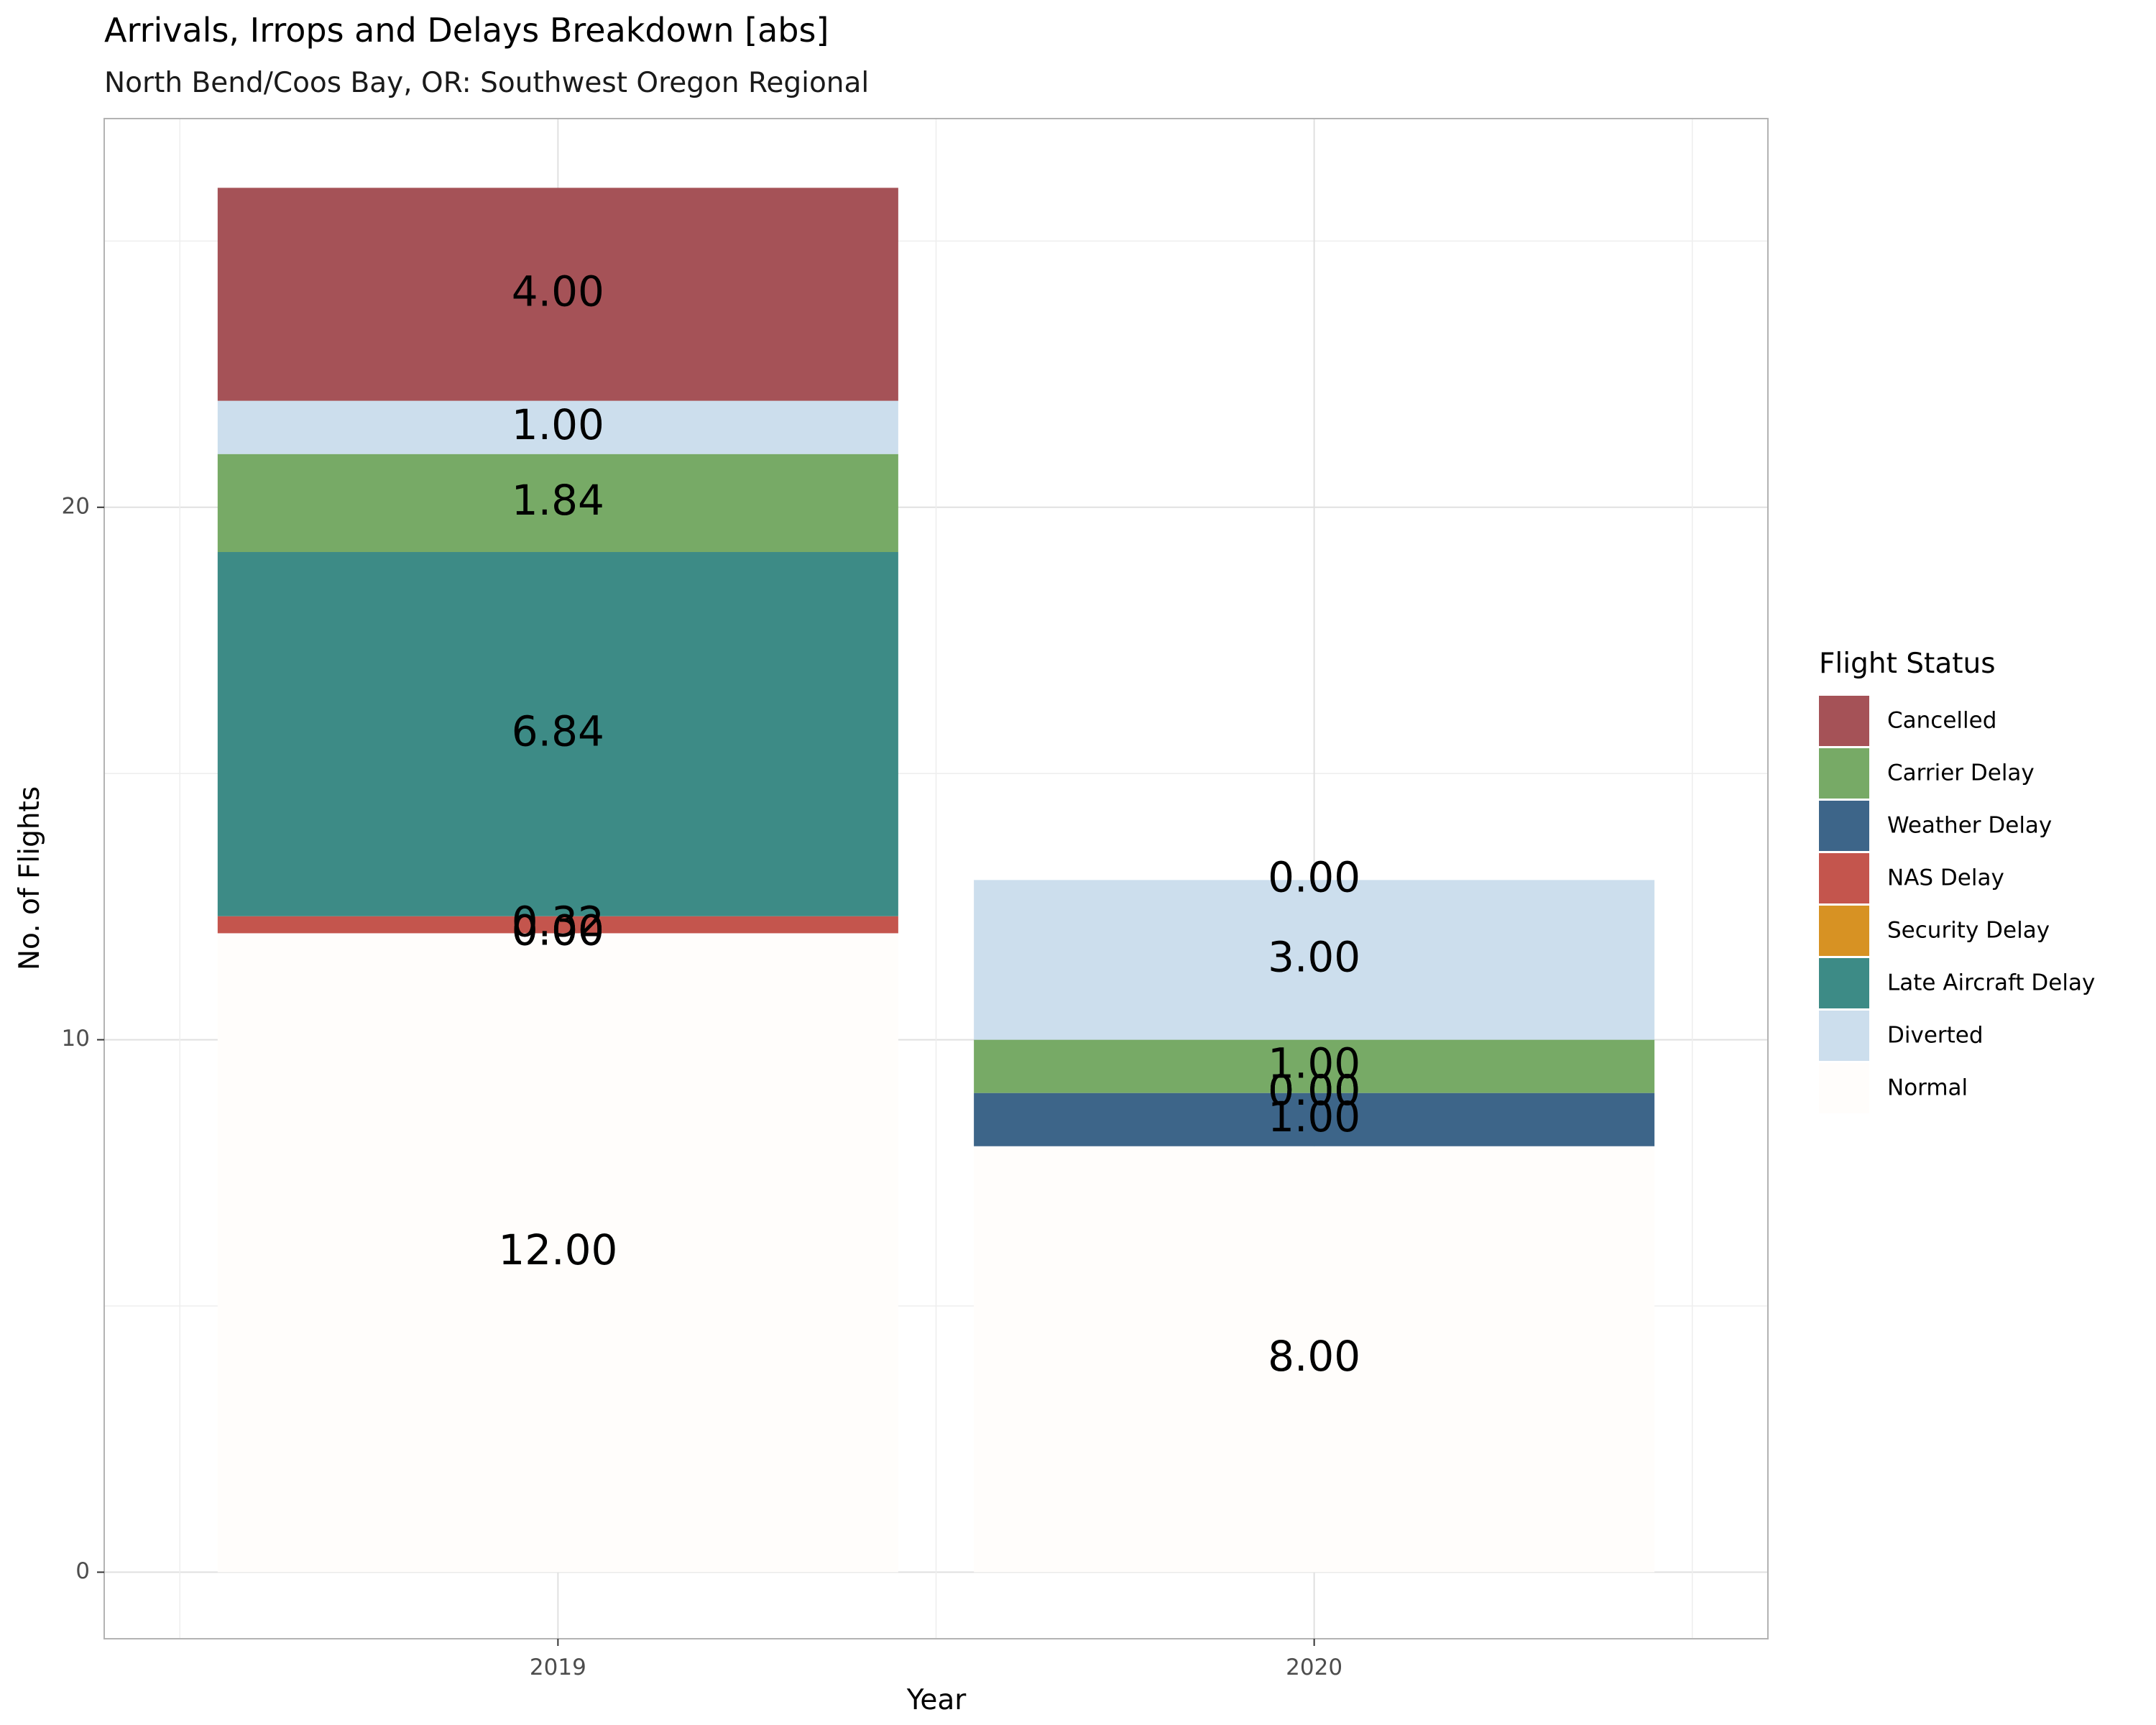 This screenshot has height=1725, width=2156. What do you see at coordinates (1907, 664) in the screenshot?
I see `legend-title: Flight Status` at bounding box center [1907, 664].